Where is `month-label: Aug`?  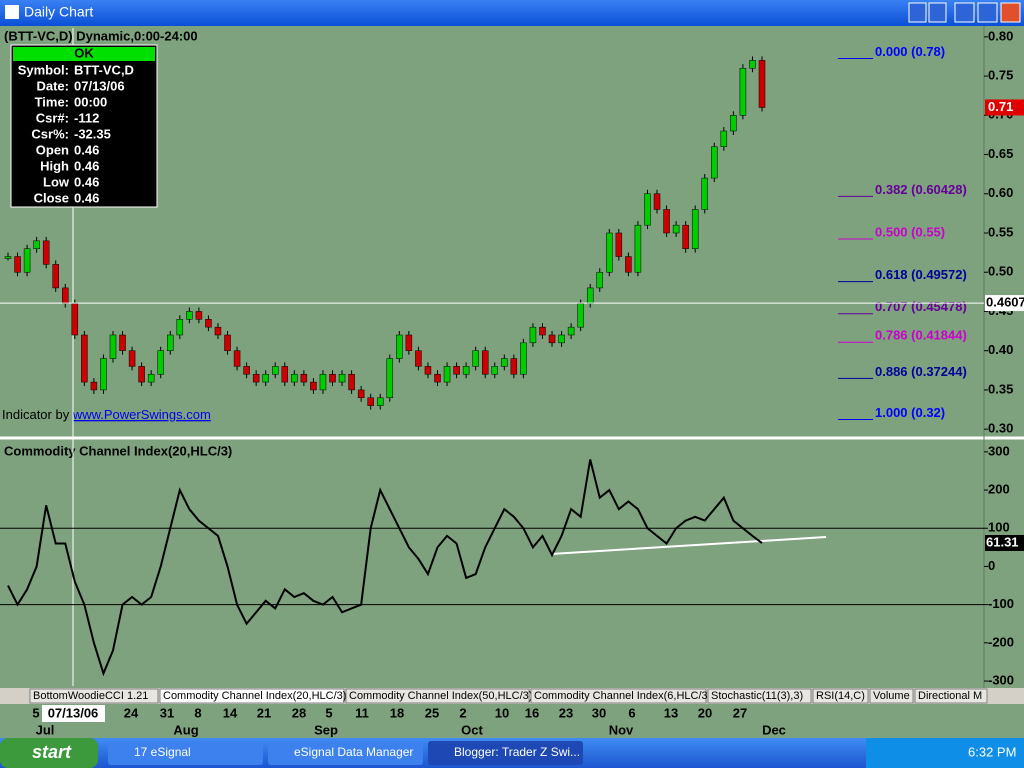
month-label: Aug is located at coordinates (185, 729).